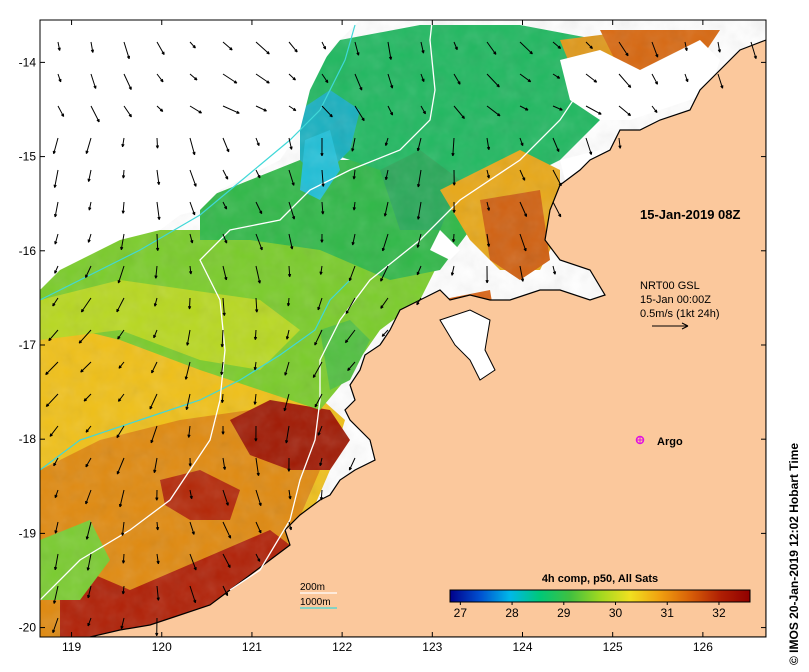 Image resolution: width=809 pixels, height=672 pixels. What do you see at coordinates (342, 647) in the screenshot?
I see `lon-tick-label: 122` at bounding box center [342, 647].